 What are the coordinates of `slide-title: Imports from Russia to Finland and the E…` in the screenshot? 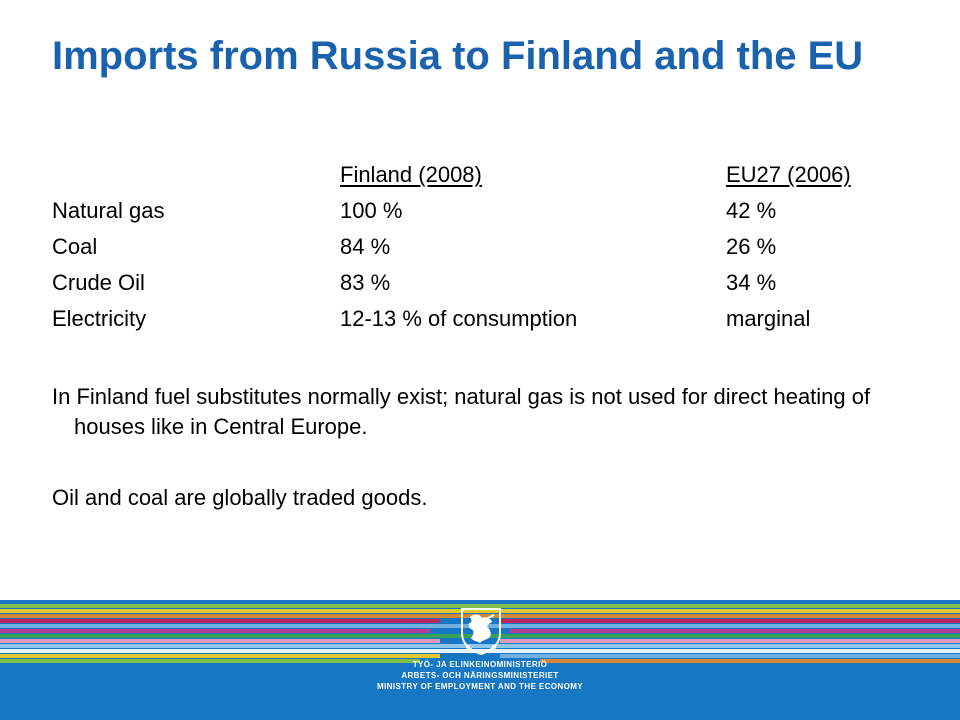 It's located at (458, 56).